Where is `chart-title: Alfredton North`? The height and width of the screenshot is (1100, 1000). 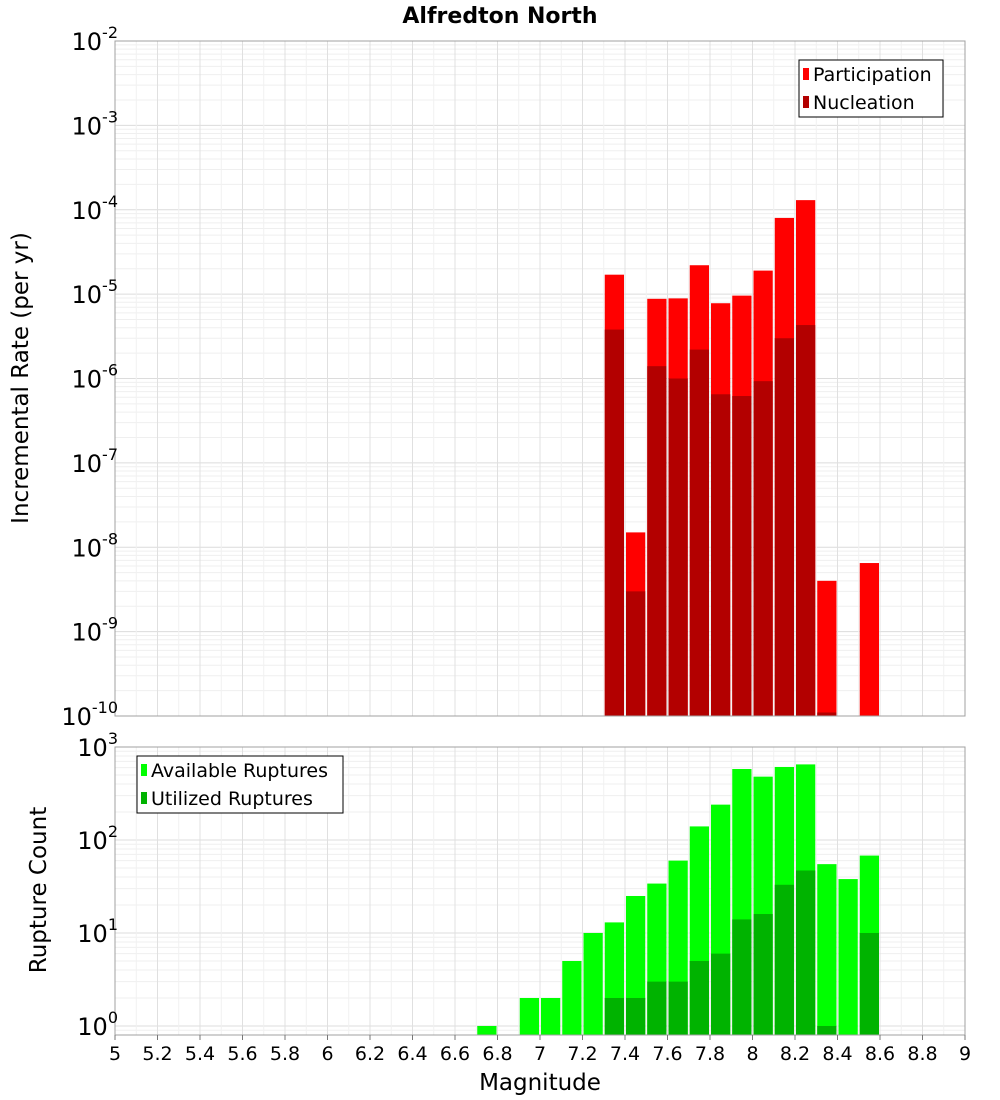 chart-title: Alfredton North is located at coordinates (499, 16).